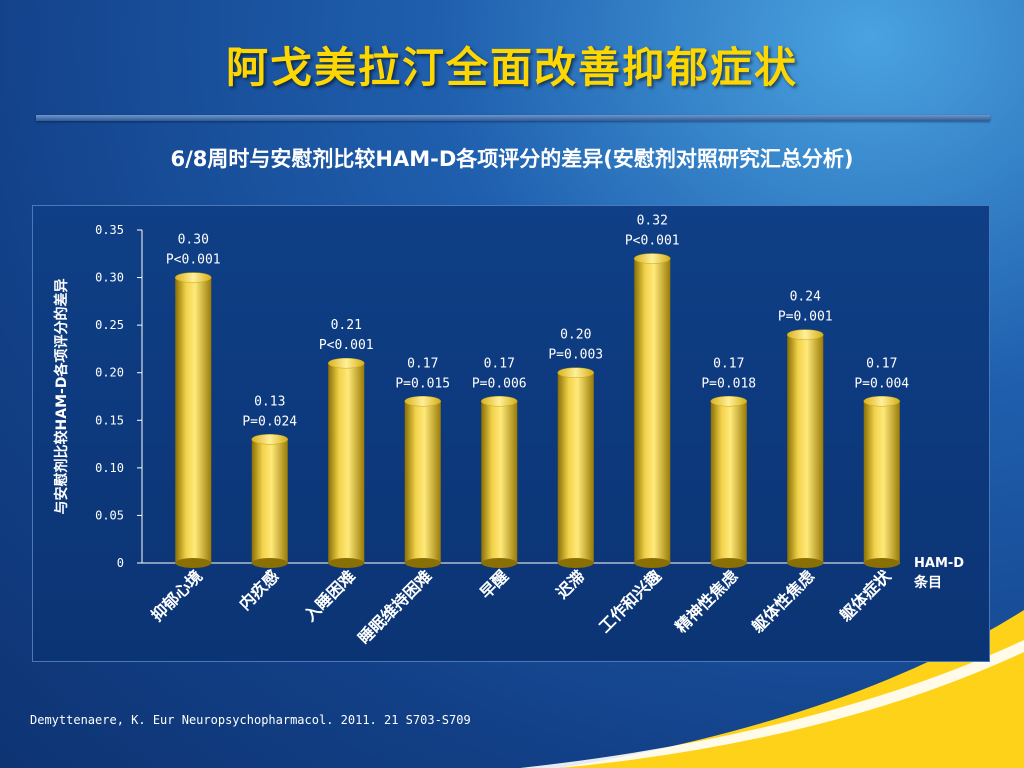  What do you see at coordinates (511, 67) in the screenshot?
I see `slide-title: 阿戈美拉汀全面改善抑郁症状` at bounding box center [511, 67].